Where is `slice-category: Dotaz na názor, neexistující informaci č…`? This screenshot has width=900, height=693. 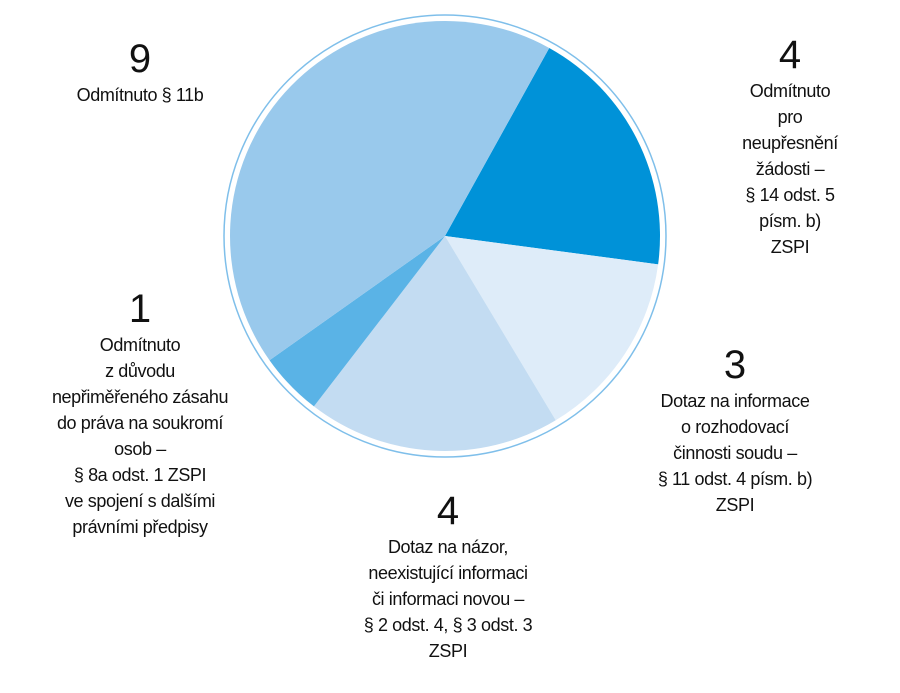 slice-category: Dotaz na názor, neexistující informaci č… is located at coordinates (448, 599).